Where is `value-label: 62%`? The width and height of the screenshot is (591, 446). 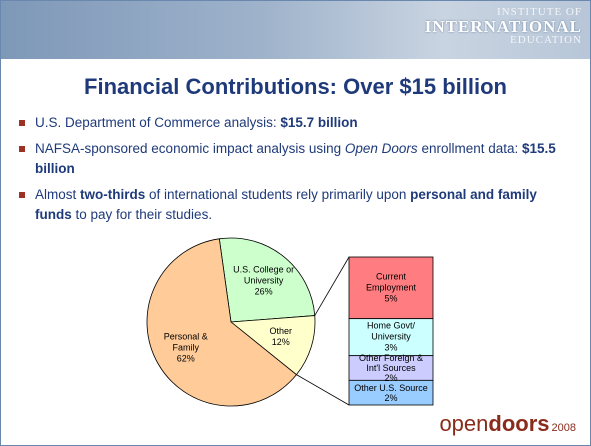 value-label: 62% is located at coordinates (185, 358).